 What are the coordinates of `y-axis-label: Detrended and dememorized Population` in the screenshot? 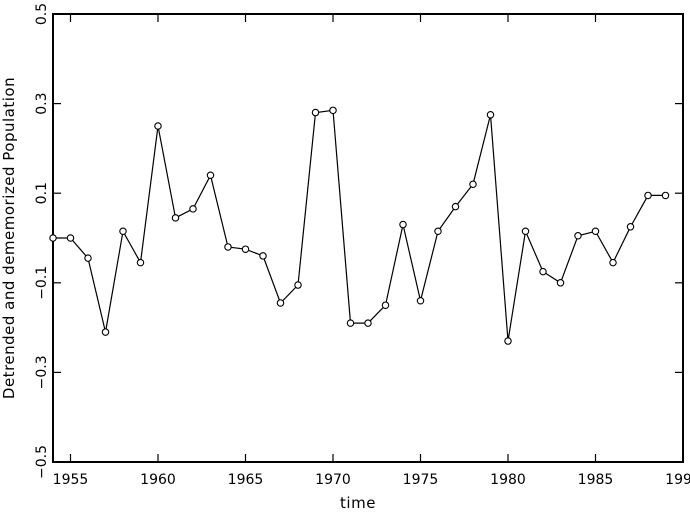 It's located at (9, 238).